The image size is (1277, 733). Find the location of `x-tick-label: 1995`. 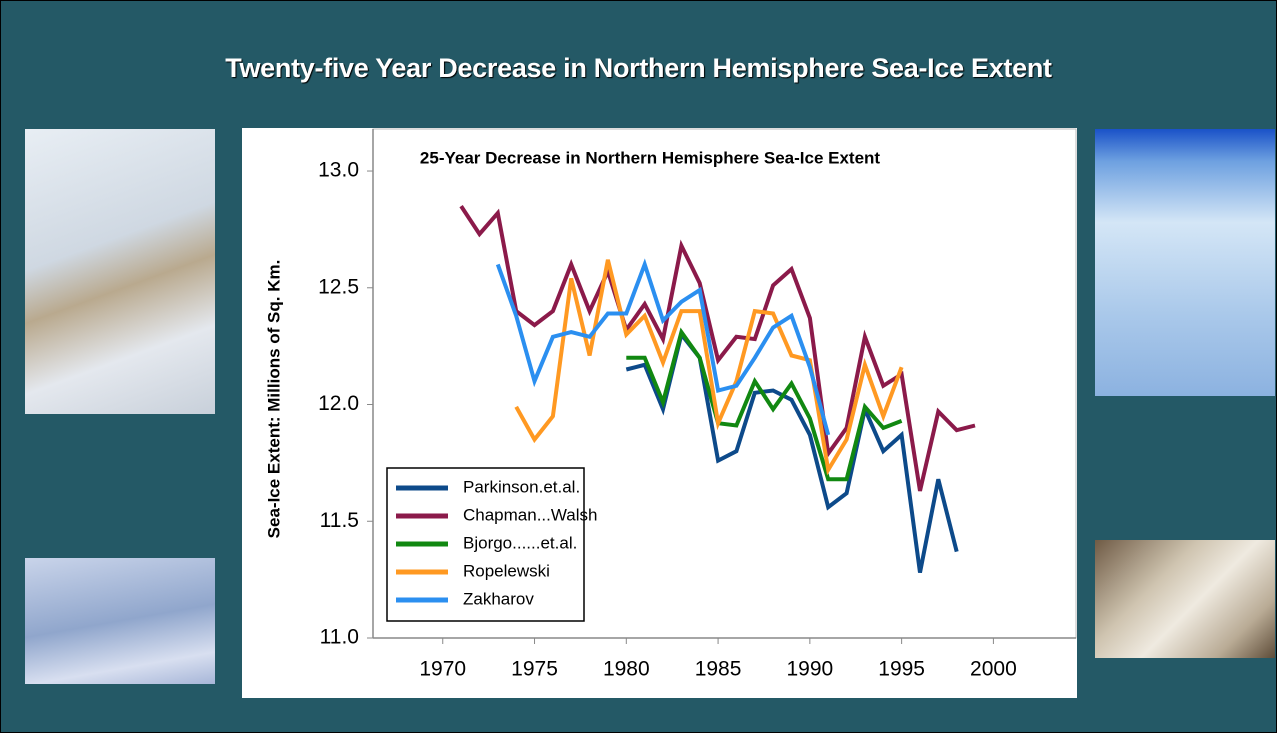

x-tick-label: 1995 is located at coordinates (901, 669).